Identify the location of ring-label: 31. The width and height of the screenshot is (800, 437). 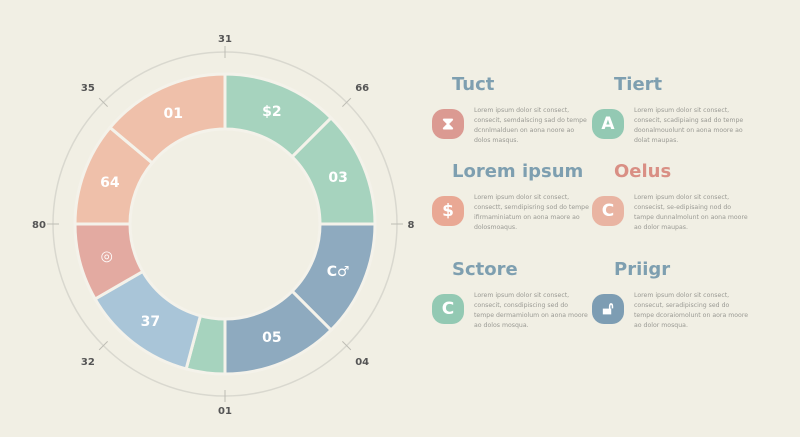
(225, 39).